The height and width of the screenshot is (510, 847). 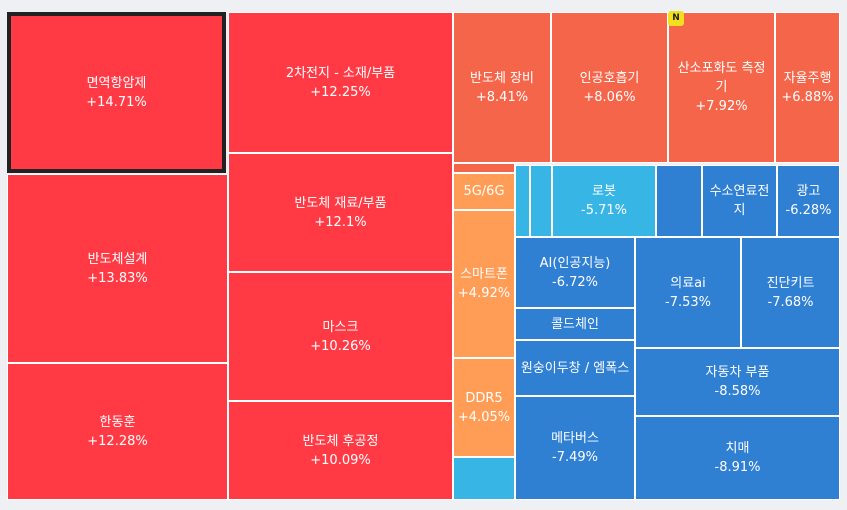 What do you see at coordinates (117, 441) in the screenshot?
I see `tile-change: +12.28%` at bounding box center [117, 441].